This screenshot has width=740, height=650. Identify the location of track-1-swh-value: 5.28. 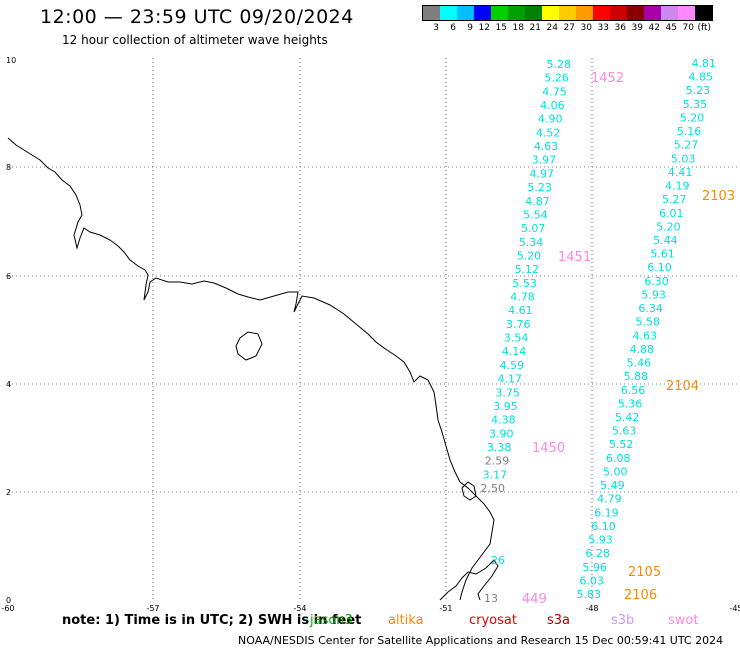
(559, 64).